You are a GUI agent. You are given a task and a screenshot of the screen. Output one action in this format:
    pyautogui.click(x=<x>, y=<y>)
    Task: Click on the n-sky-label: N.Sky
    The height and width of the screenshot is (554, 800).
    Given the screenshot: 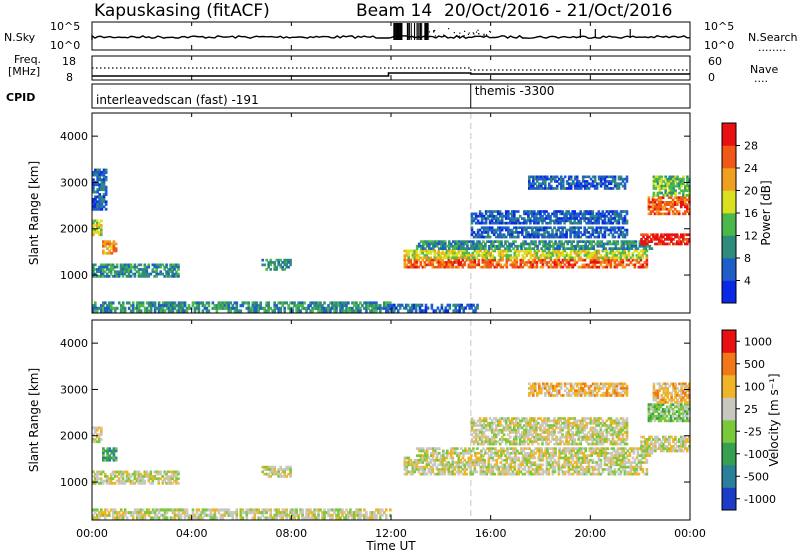 What is the action you would take?
    pyautogui.click(x=20, y=37)
    